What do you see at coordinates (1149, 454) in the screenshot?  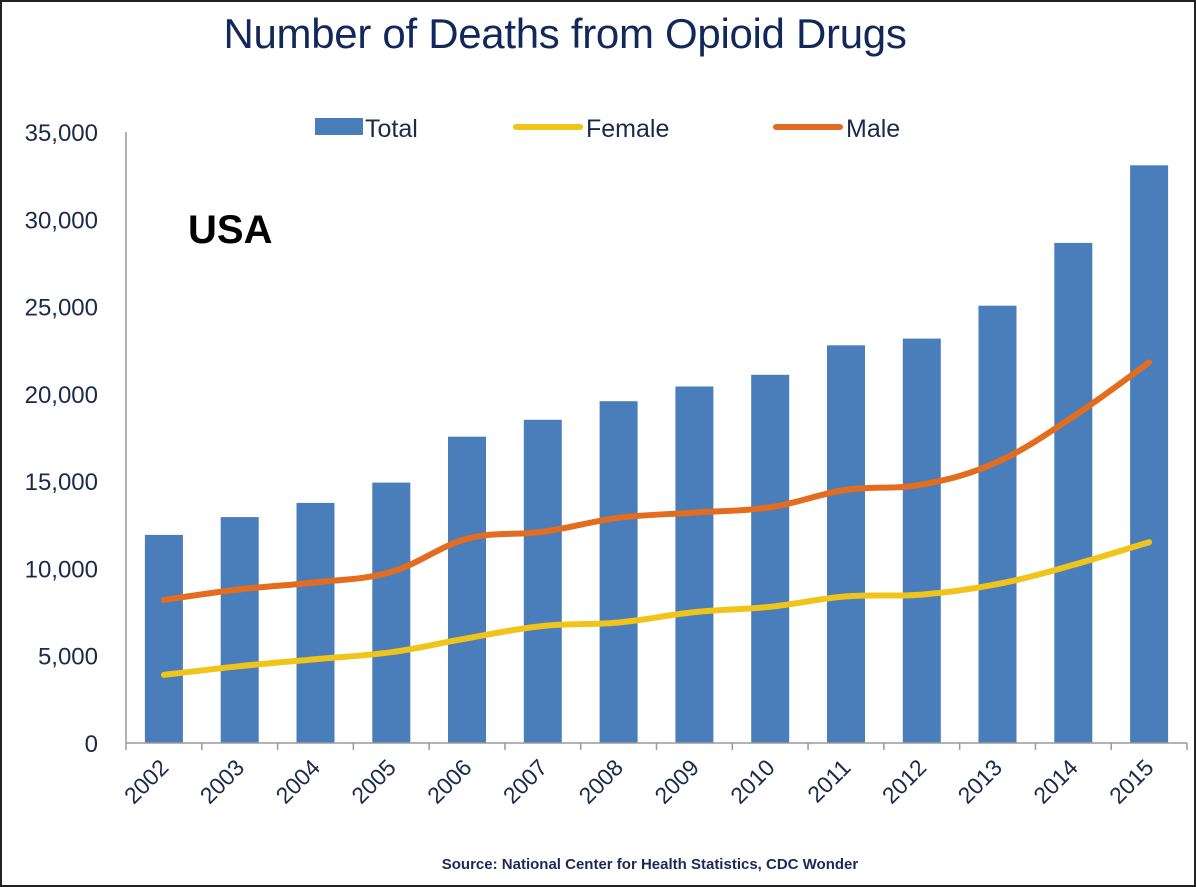 I see `bar-total-2015` at bounding box center [1149, 454].